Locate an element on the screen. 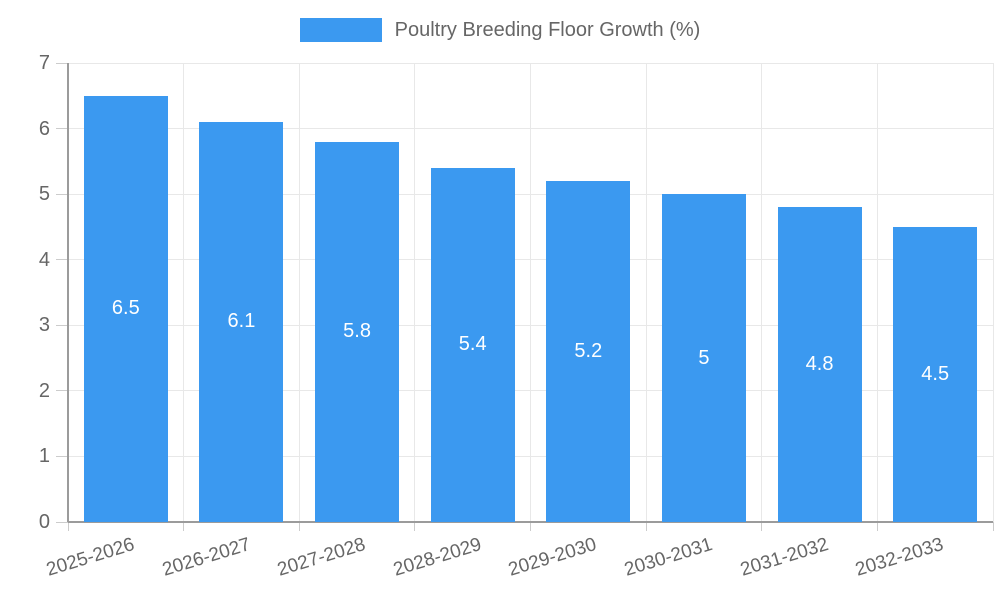  bar-value-label: 5 is located at coordinates (704, 357).